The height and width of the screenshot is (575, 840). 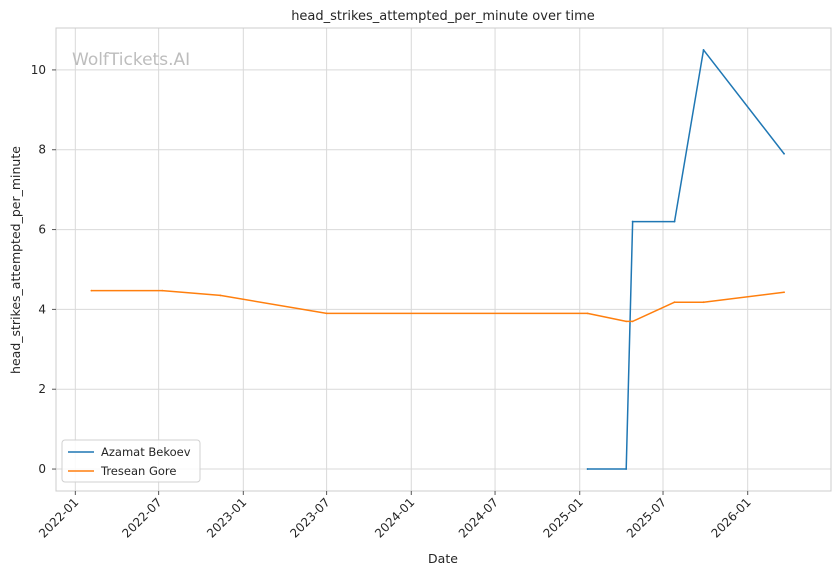 I want to click on x-axis-label: Date, so click(x=443, y=558).